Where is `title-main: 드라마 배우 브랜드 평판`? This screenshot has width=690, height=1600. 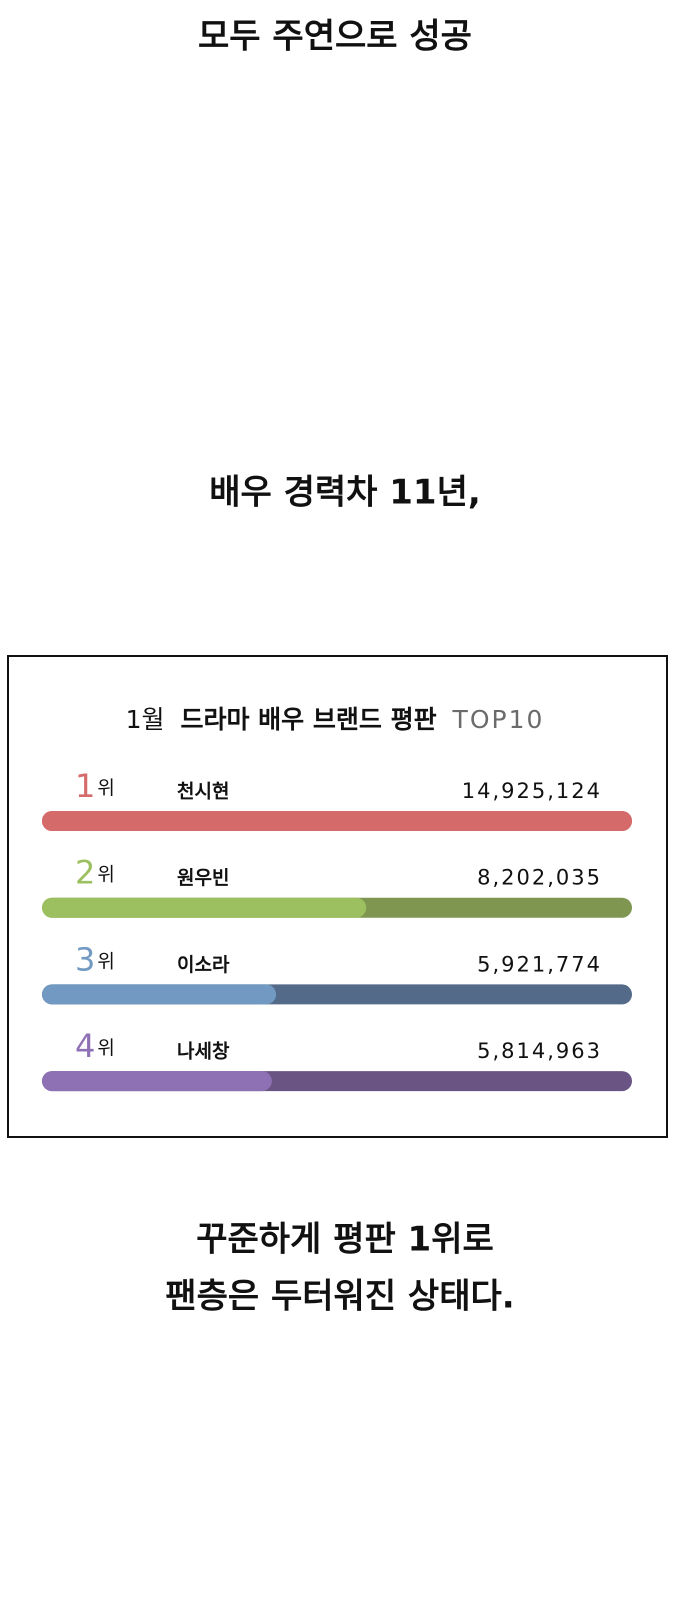 title-main: 드라마 배우 브랜드 평판 is located at coordinates (308, 719).